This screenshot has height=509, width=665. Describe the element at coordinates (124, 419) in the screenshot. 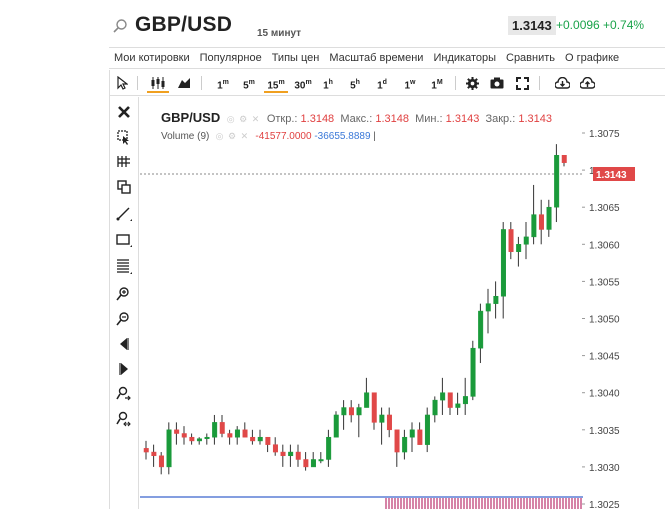

I see `reset-zoom-icon` at that location.